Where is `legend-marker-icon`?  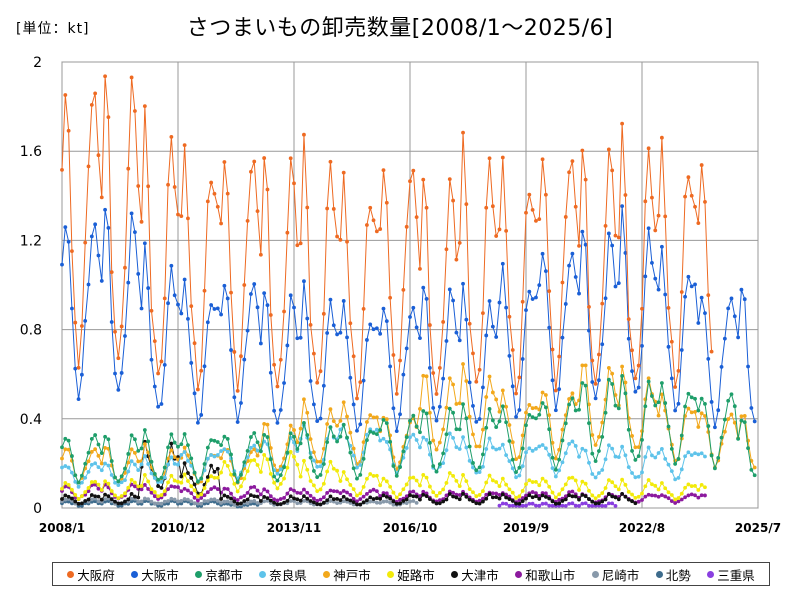 legend-marker-icon is located at coordinates (135, 574).